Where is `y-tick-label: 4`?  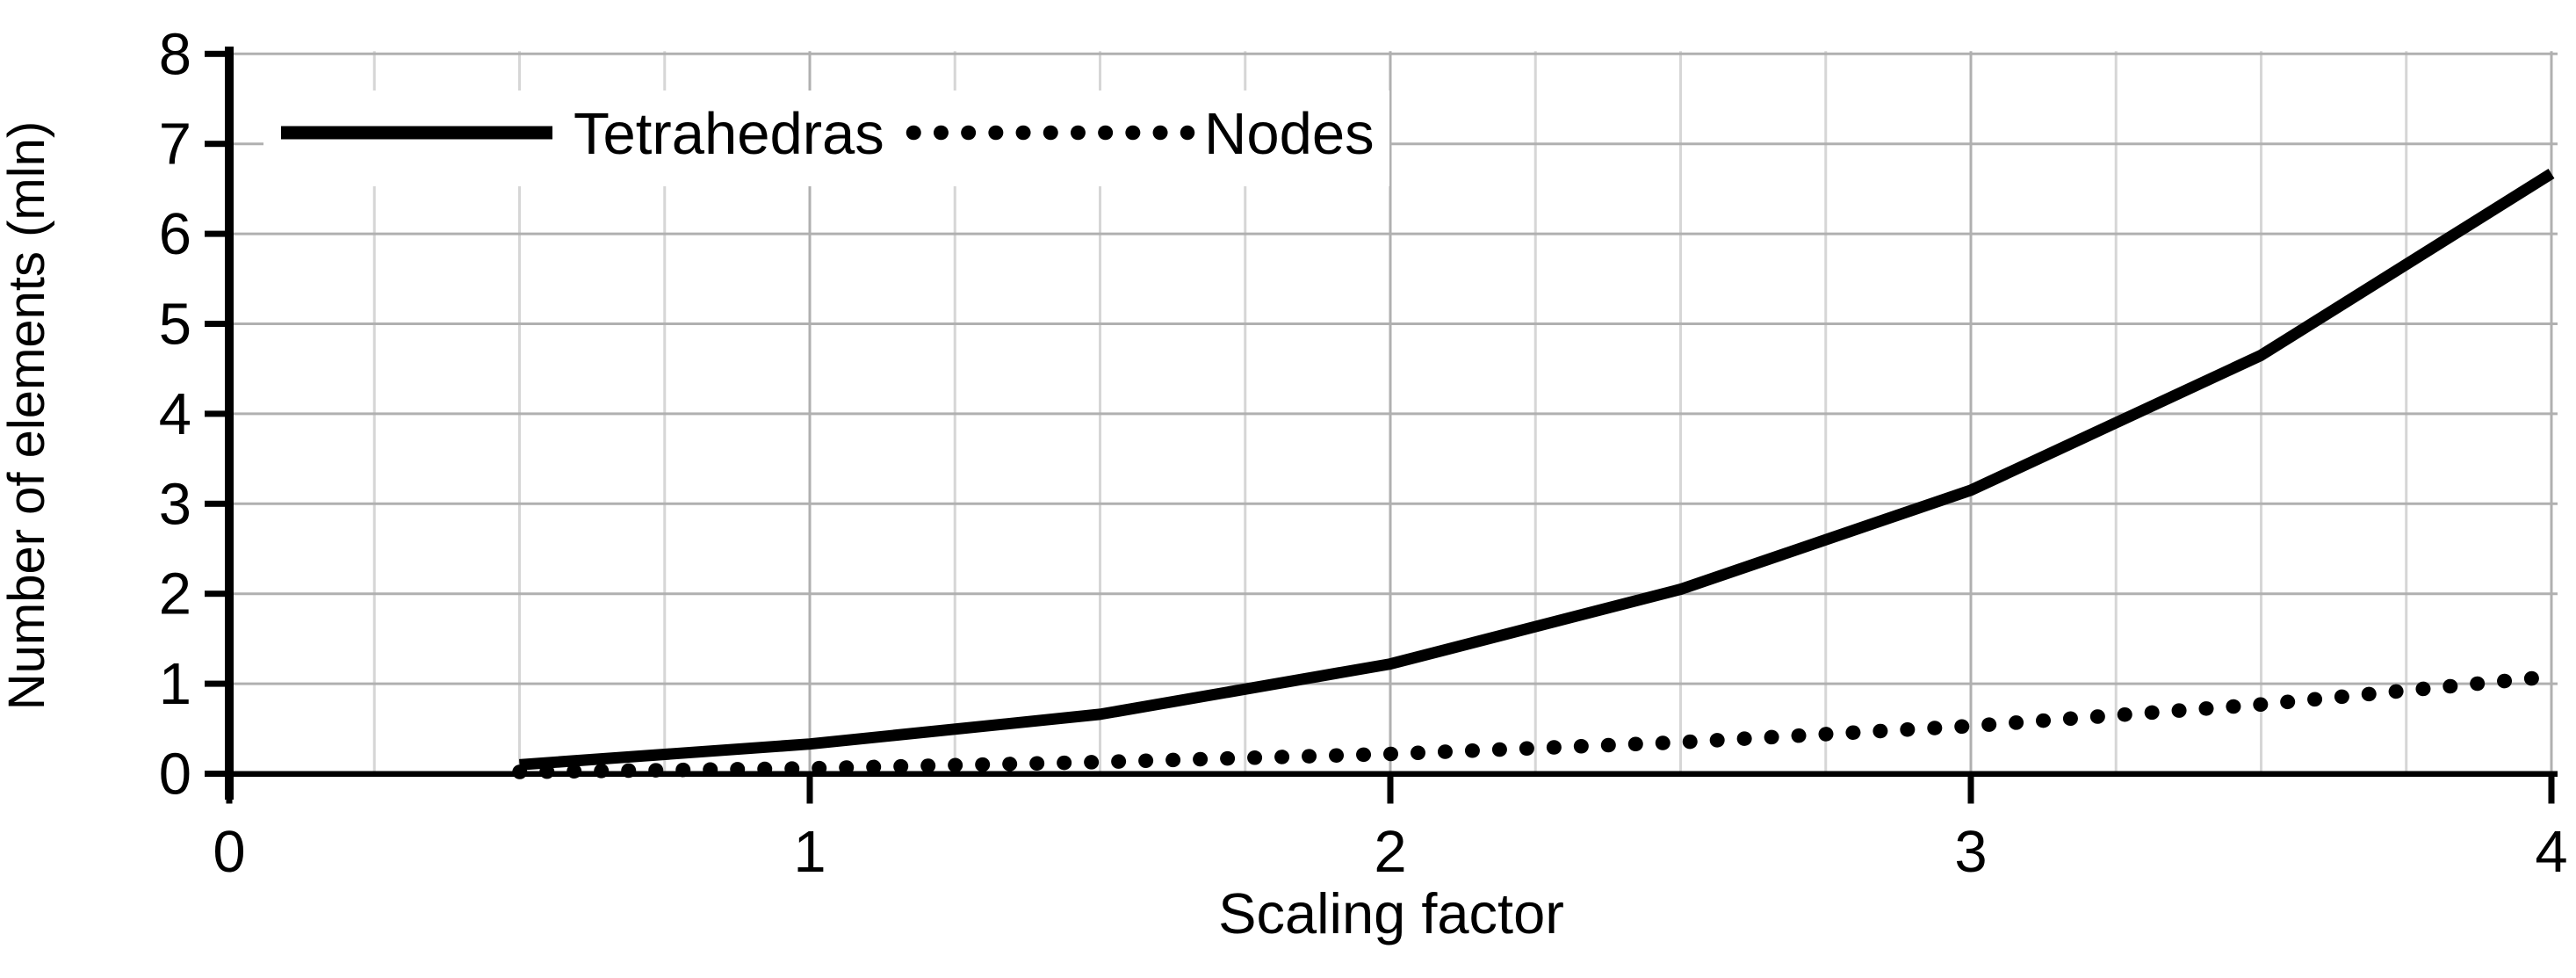 y-tick-label: 4 is located at coordinates (175, 414).